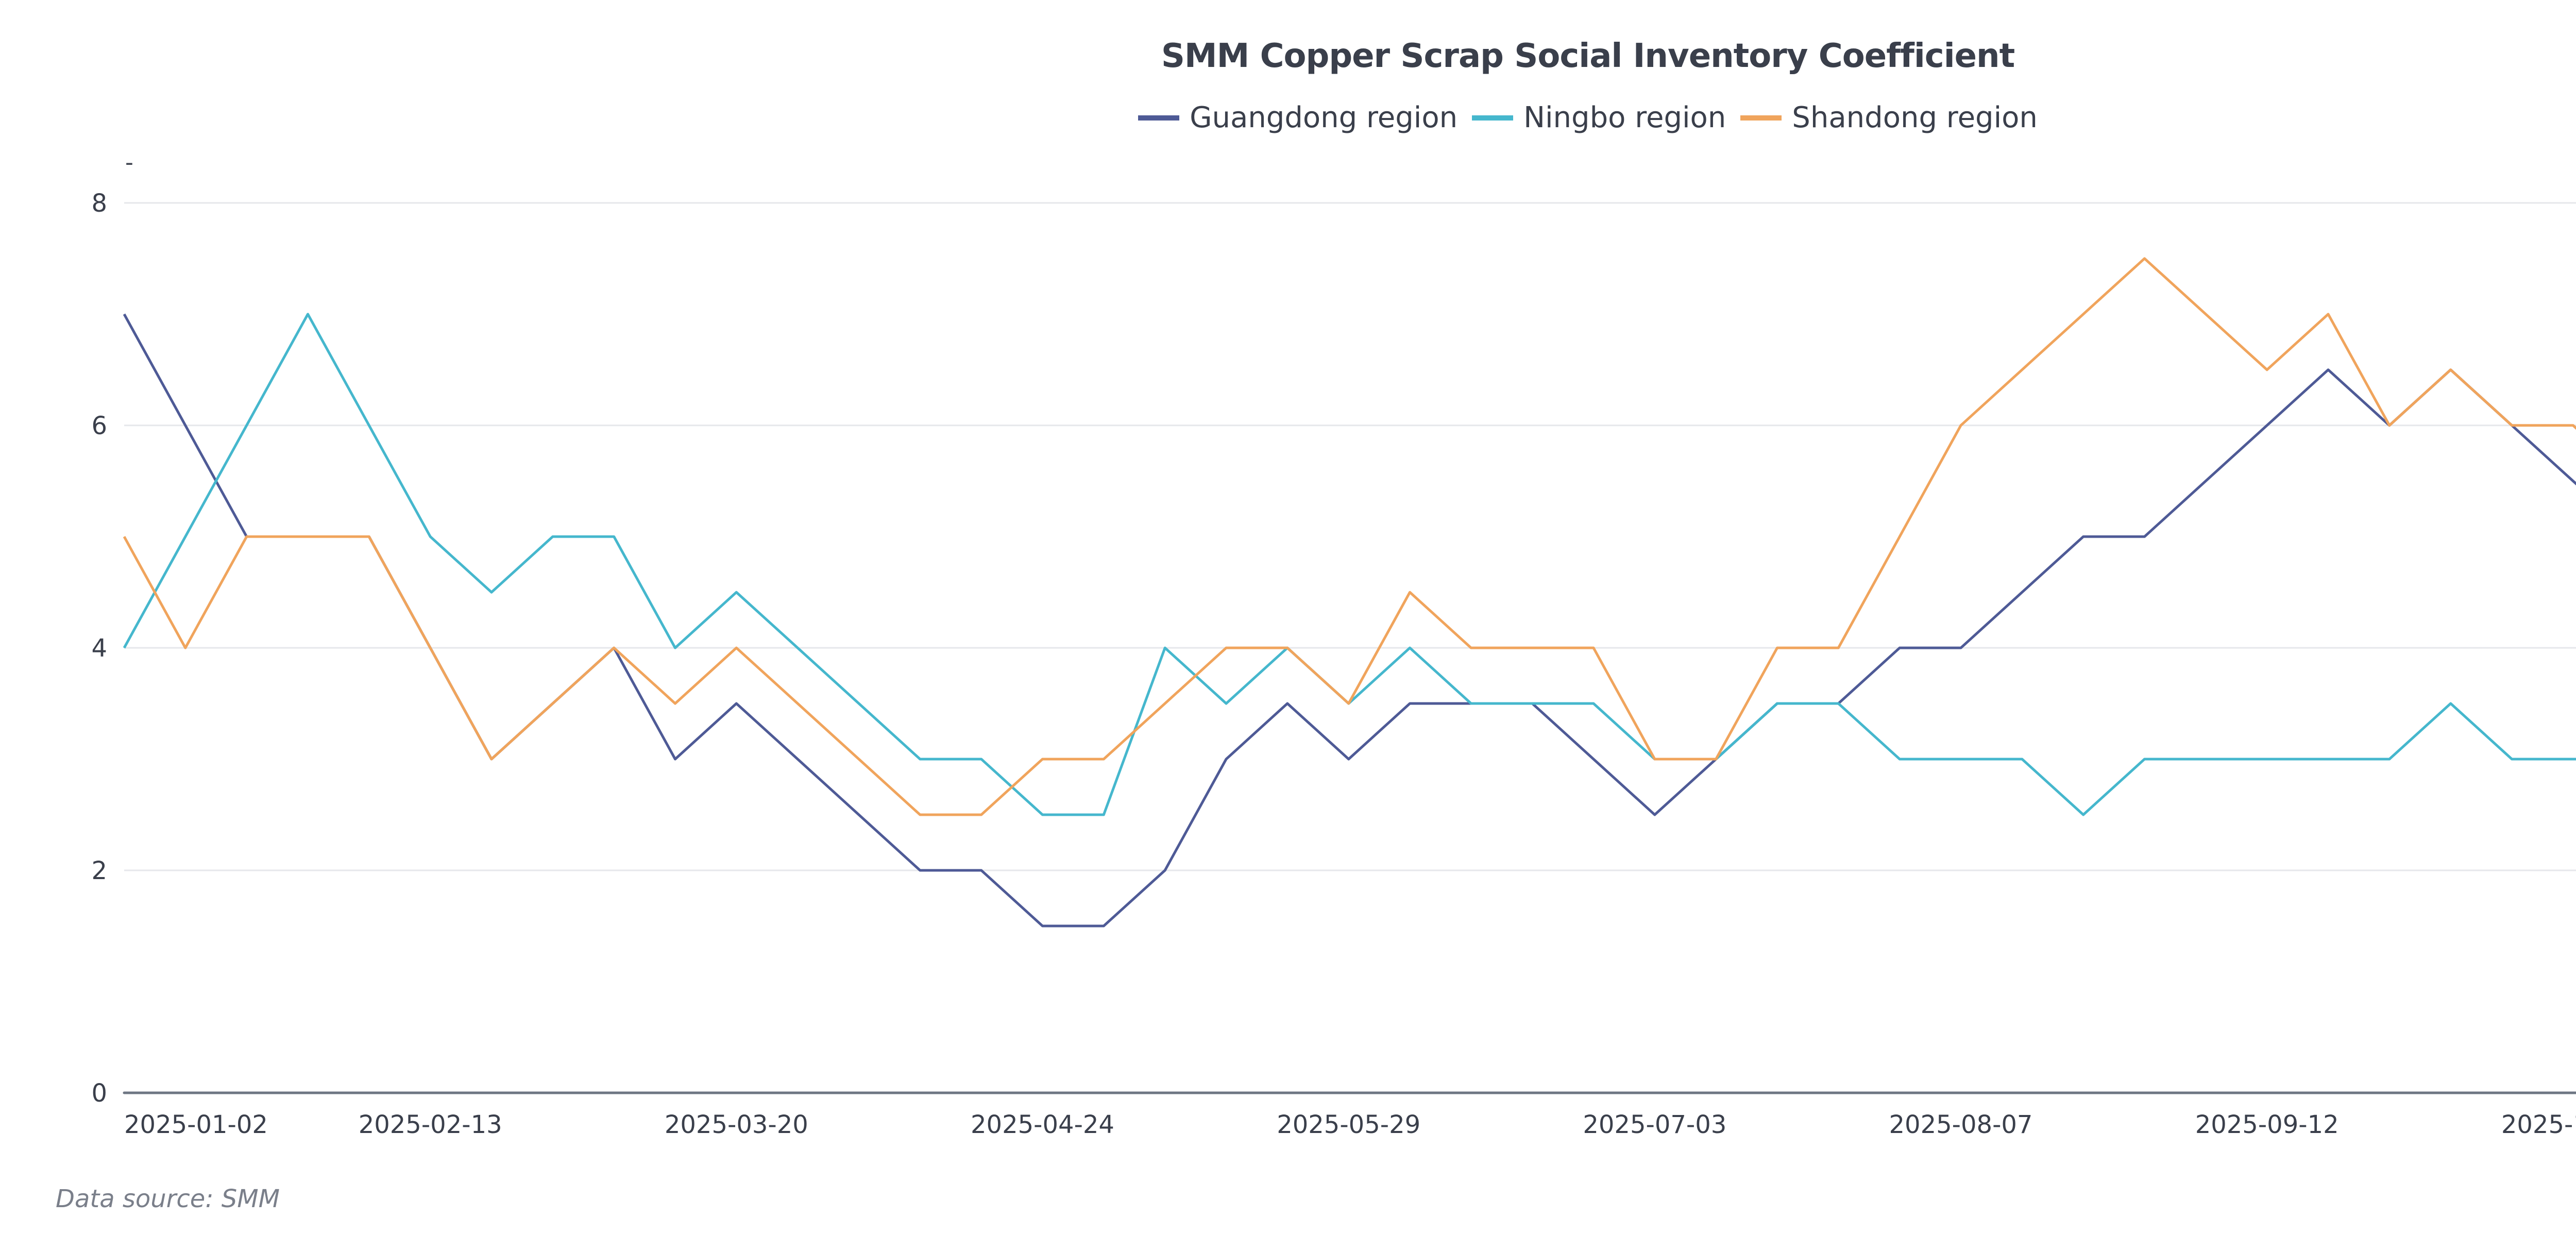 The width and height of the screenshot is (2576, 1236). I want to click on y-tick-label: 8, so click(99, 203).